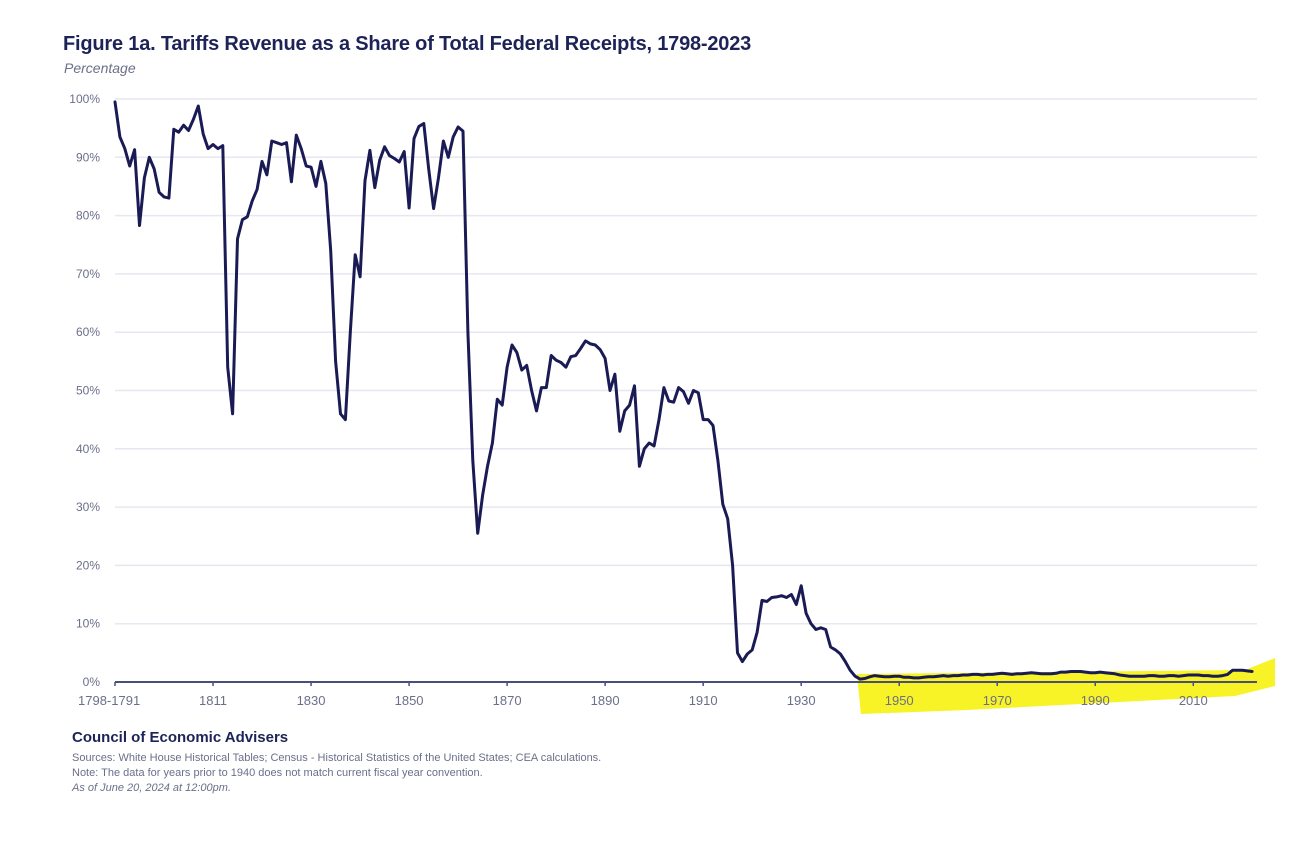 The width and height of the screenshot is (1314, 844). I want to click on x-tick-label: 1811, so click(213, 700).